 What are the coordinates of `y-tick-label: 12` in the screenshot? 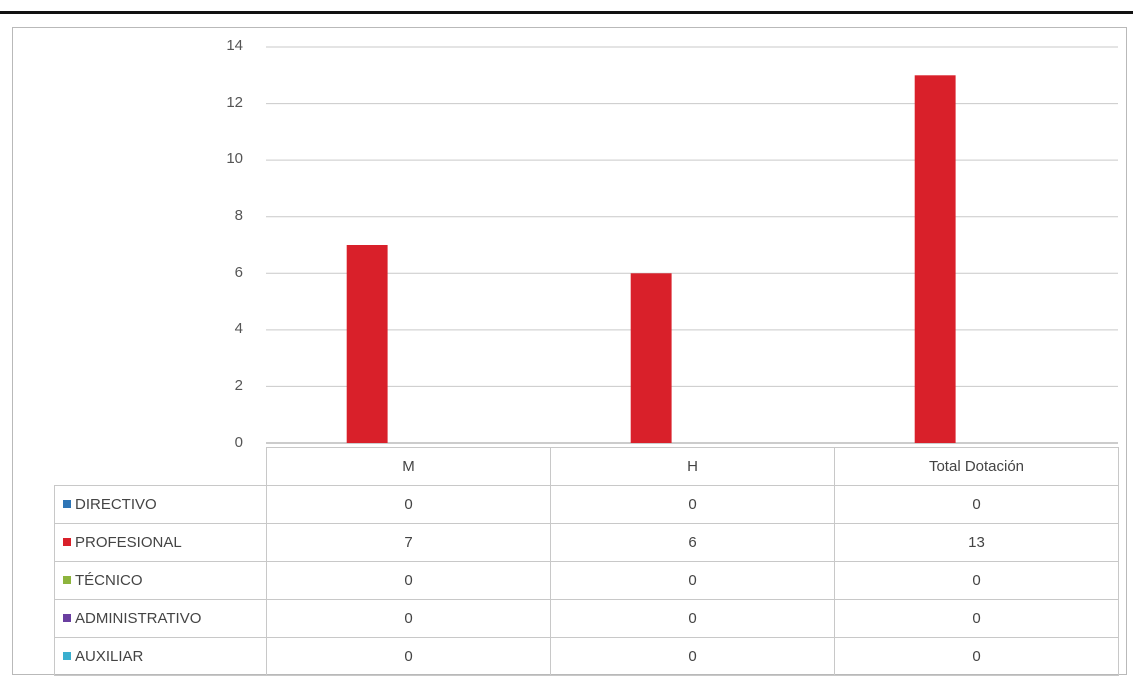 It's located at (234, 102).